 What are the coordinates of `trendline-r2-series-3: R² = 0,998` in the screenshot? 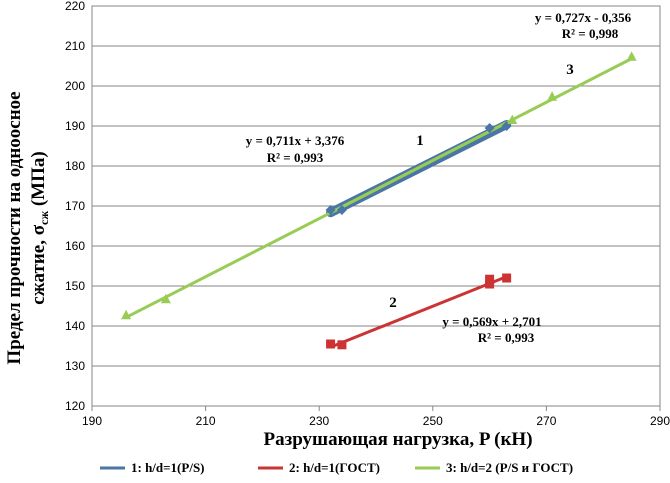 It's located at (590, 33).